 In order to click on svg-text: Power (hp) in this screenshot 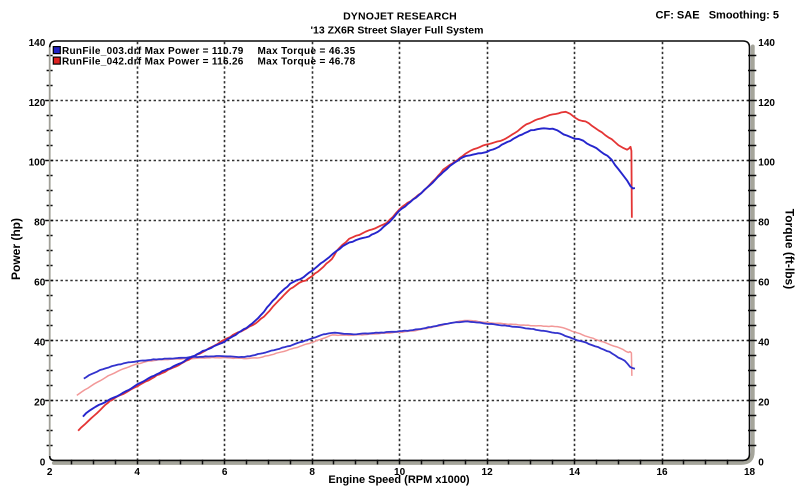, I will do `click(16, 249)`.